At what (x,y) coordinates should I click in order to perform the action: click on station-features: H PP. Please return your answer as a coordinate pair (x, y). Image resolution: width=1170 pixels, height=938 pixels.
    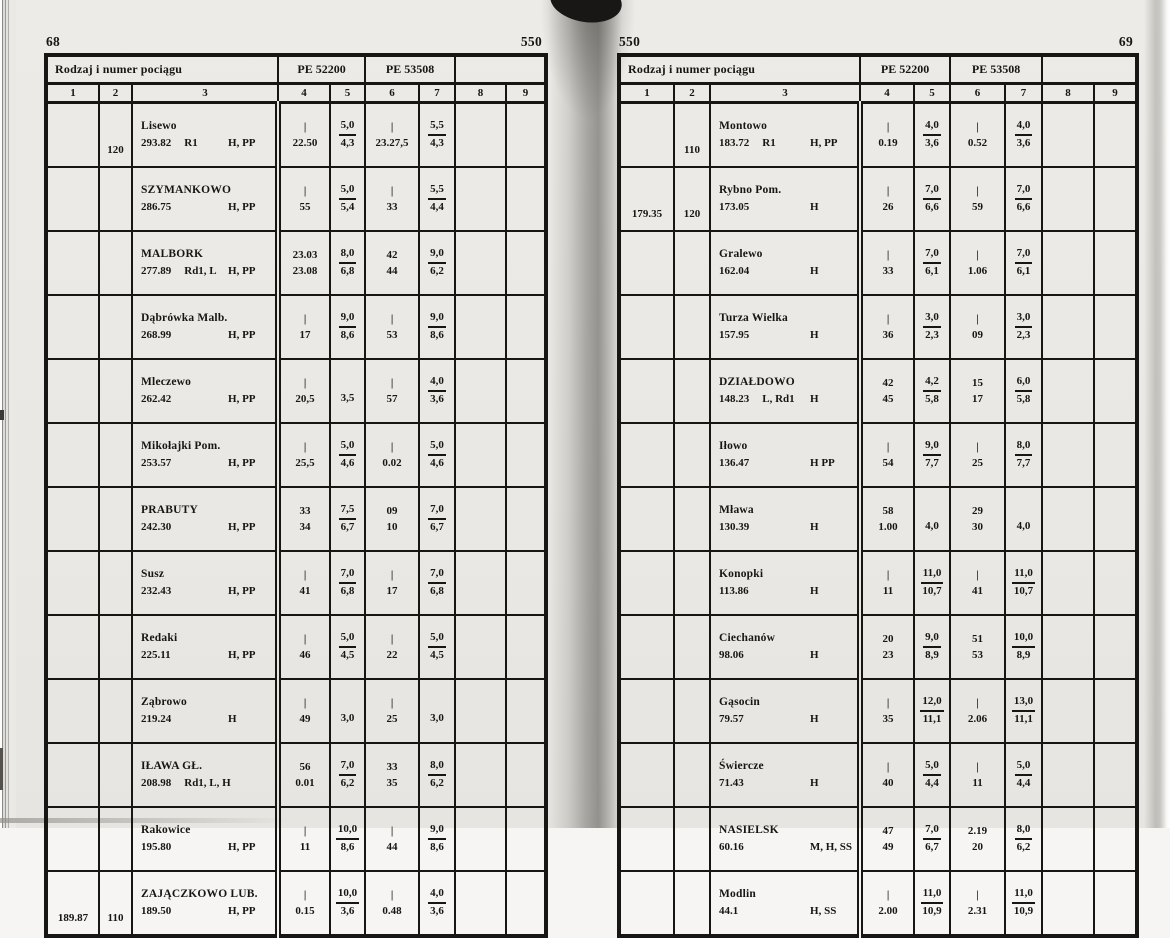
    Looking at the image, I should click on (822, 463).